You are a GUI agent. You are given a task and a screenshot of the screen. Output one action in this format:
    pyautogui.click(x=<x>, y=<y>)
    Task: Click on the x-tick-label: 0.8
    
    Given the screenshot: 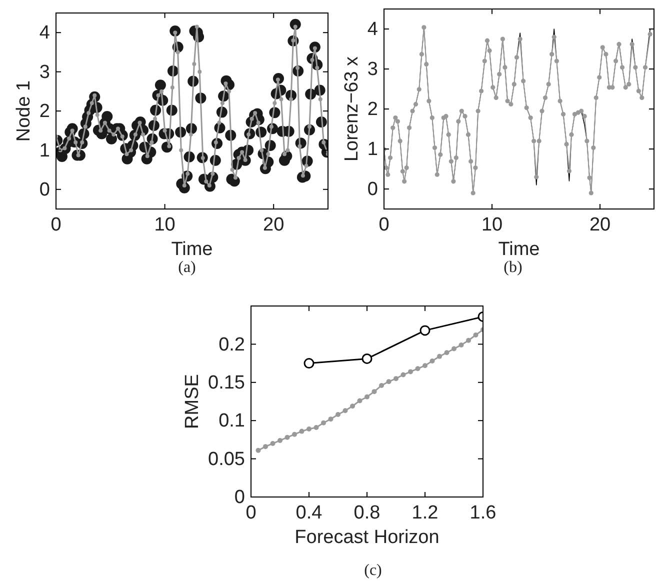 What is the action you would take?
    pyautogui.click(x=367, y=513)
    